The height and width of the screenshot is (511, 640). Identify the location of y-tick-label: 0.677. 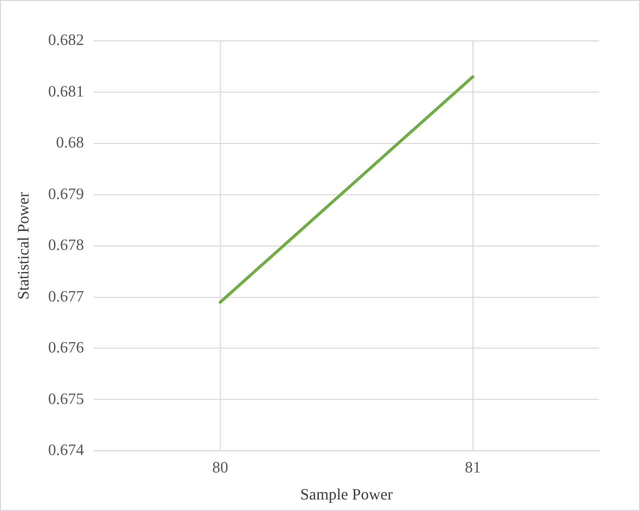
(66, 297).